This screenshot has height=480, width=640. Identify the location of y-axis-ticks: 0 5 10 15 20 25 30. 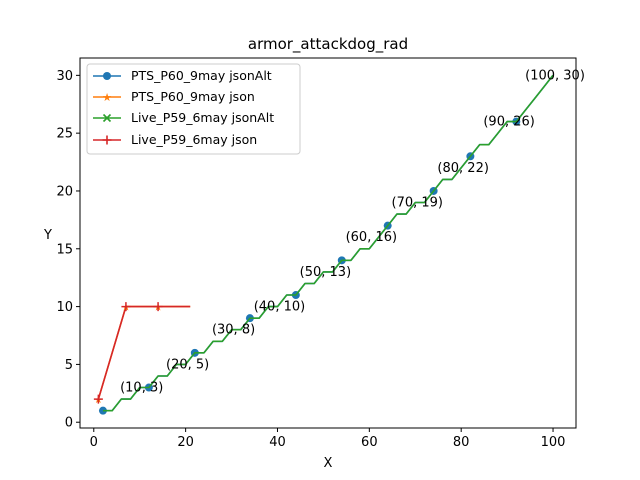
(68, 250).